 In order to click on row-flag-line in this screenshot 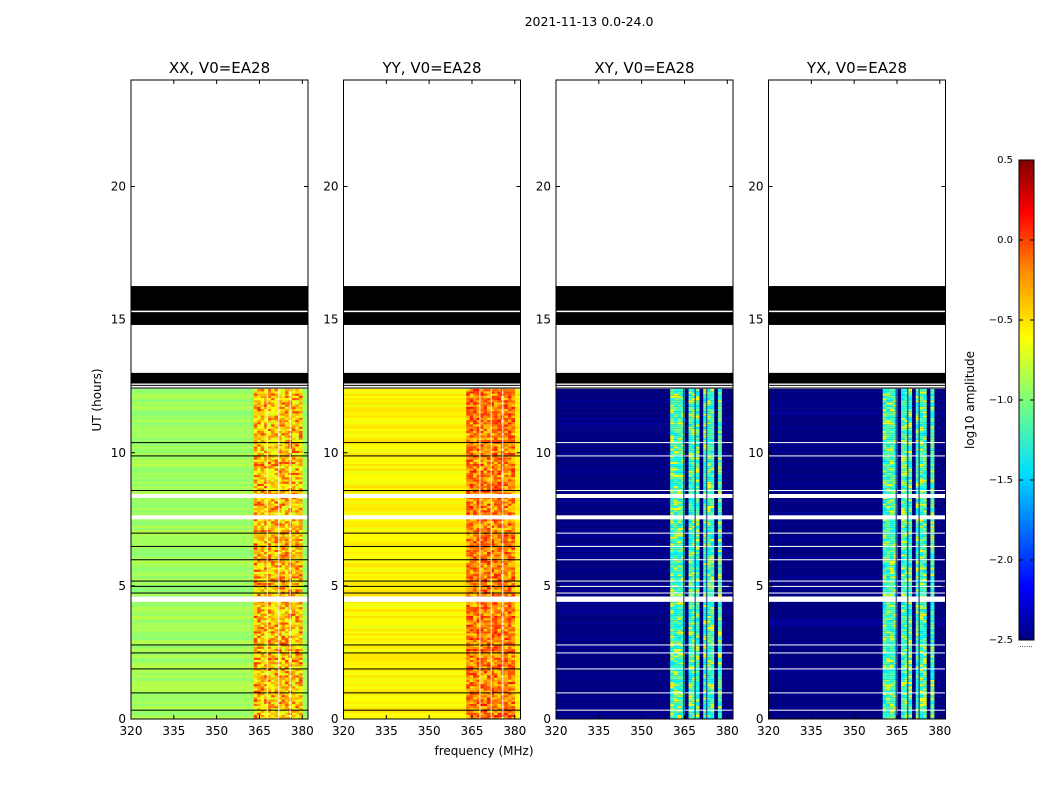, I will do `click(432, 533)`.